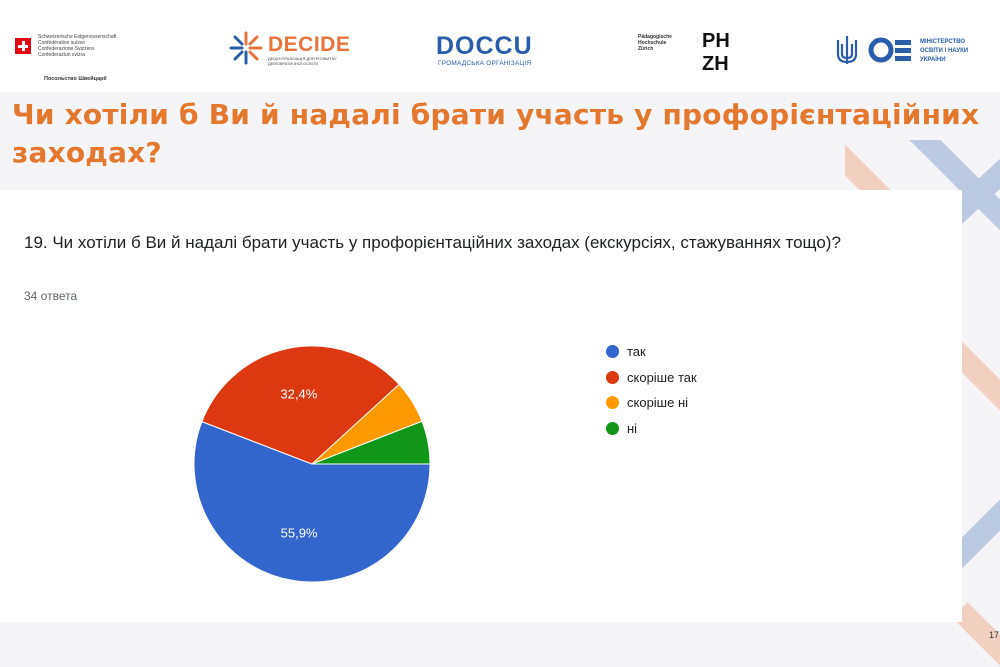 This screenshot has width=1000, height=667. I want to click on trident-icon, so click(847, 50).